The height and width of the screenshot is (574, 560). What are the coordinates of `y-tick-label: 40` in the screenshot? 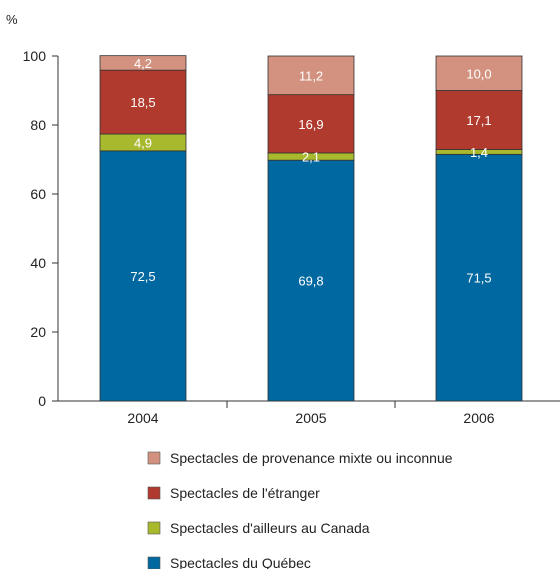 It's located at (38, 263).